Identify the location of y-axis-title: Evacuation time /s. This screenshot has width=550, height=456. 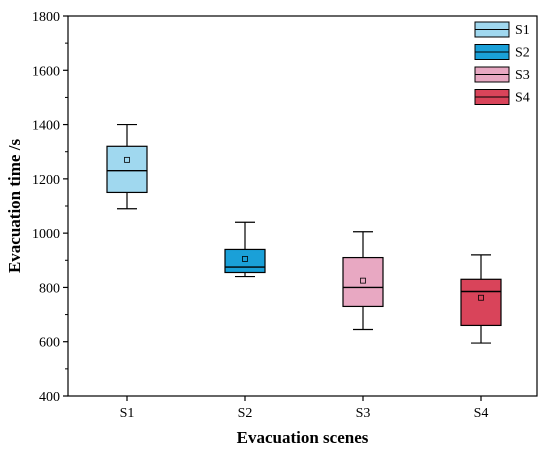
(14, 206).